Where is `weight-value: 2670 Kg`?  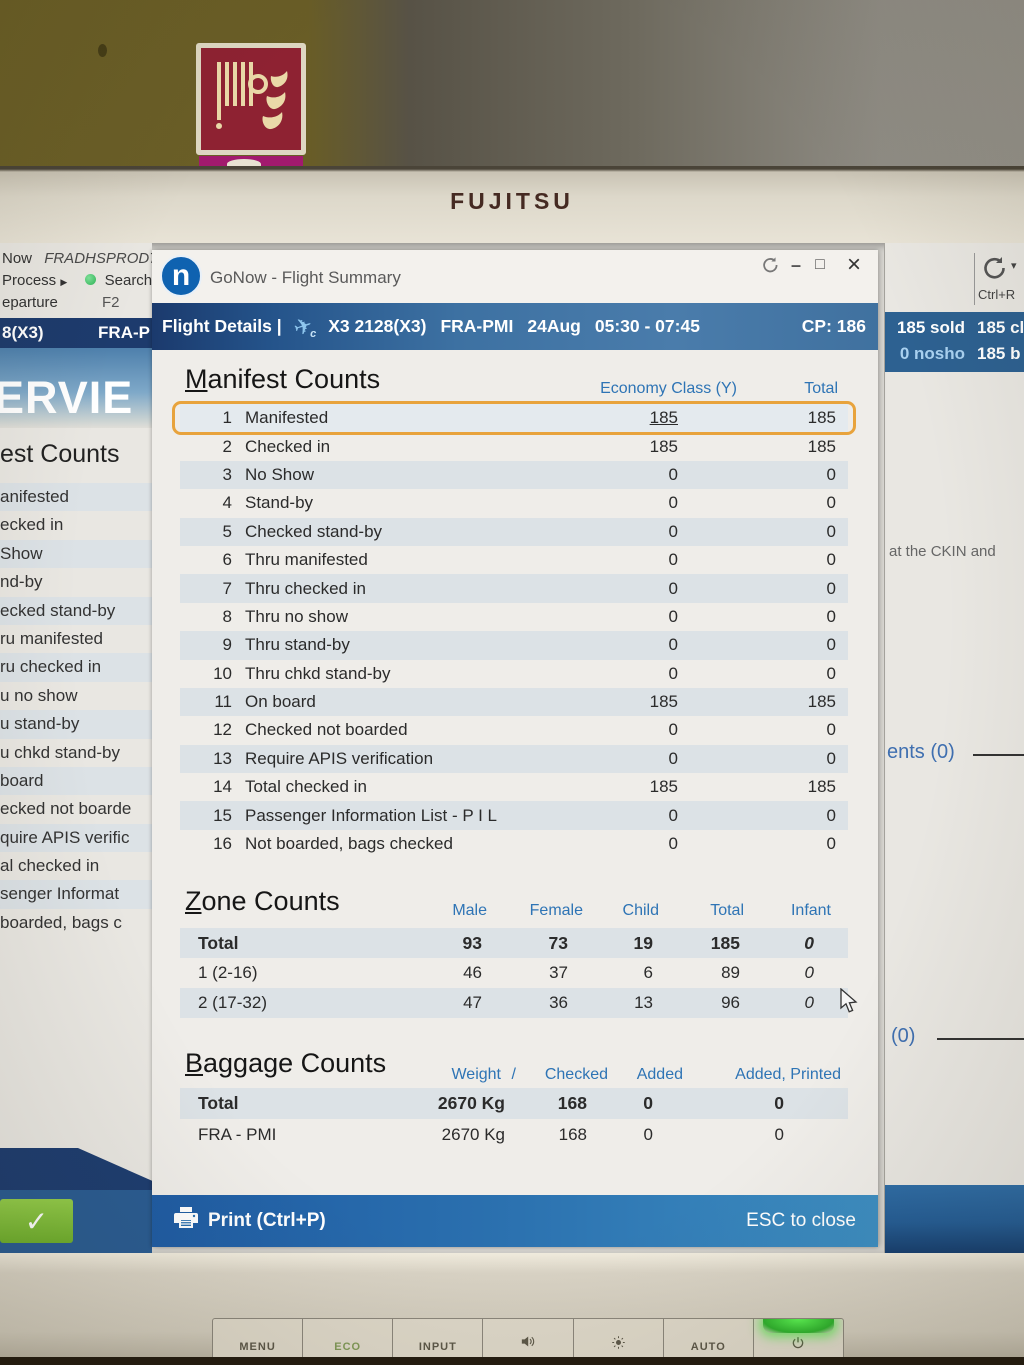 weight-value: 2670 Kg is located at coordinates (471, 1103).